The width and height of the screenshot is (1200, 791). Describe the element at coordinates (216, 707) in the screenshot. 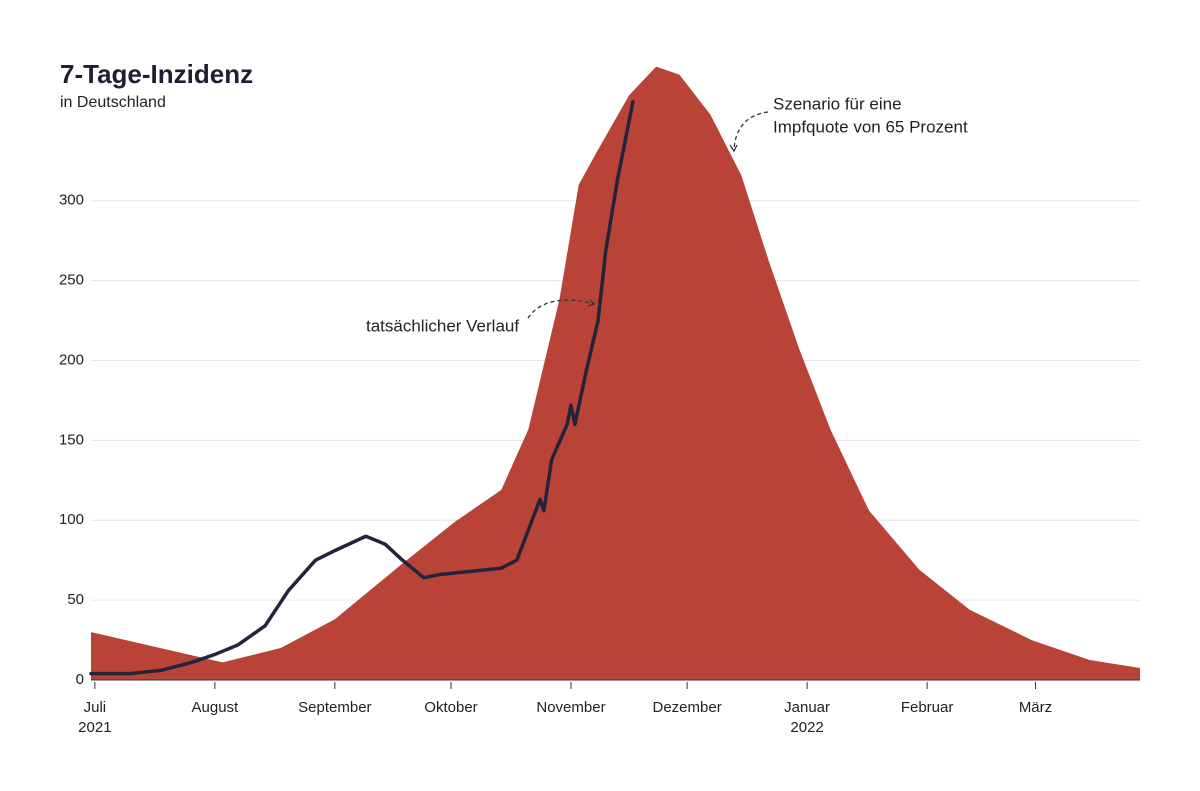

I see `x-tick-label: August` at that location.